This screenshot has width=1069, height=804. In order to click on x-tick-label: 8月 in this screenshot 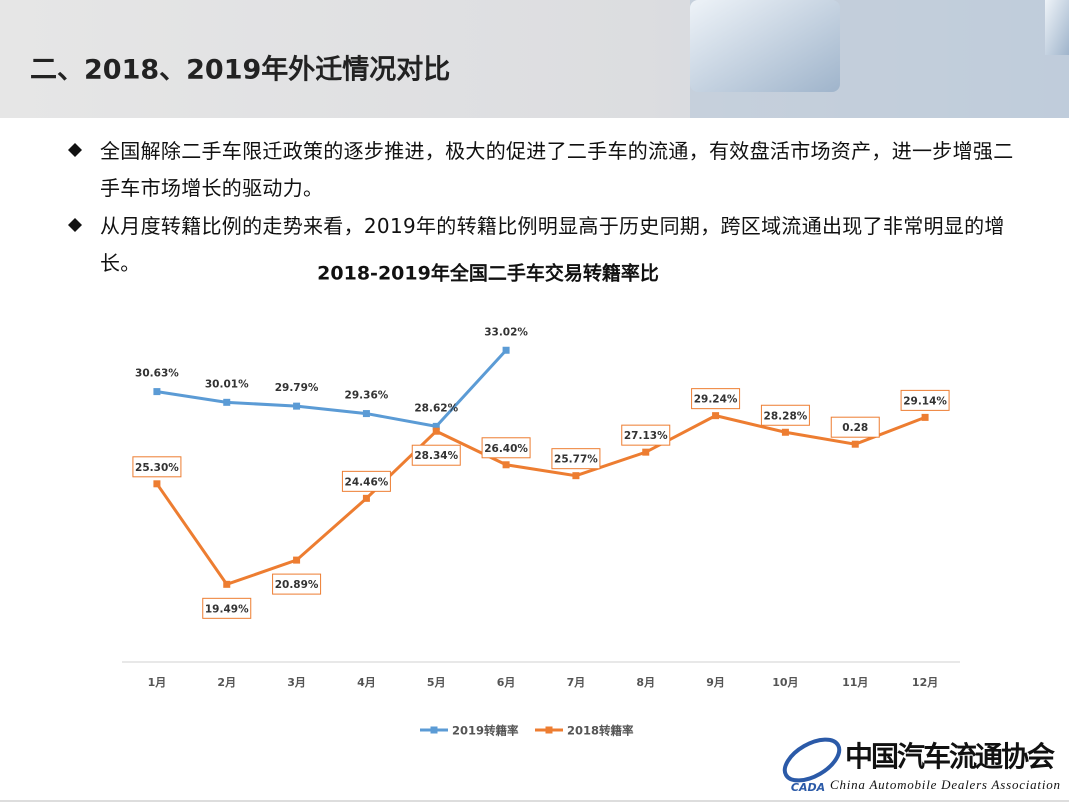, I will do `click(645, 682)`.